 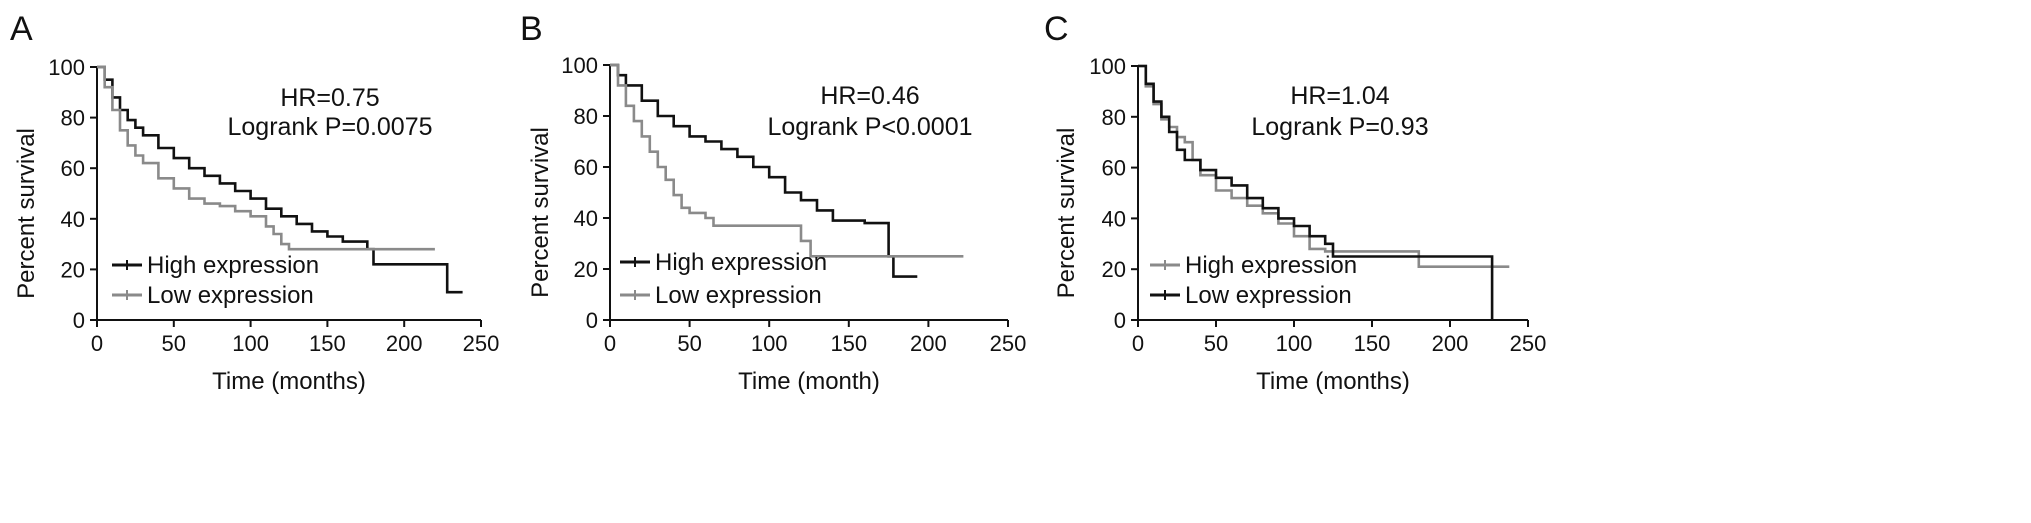 What do you see at coordinates (869, 127) in the screenshot?
I see `logrank-p-text: Logrank P<0.0001` at bounding box center [869, 127].